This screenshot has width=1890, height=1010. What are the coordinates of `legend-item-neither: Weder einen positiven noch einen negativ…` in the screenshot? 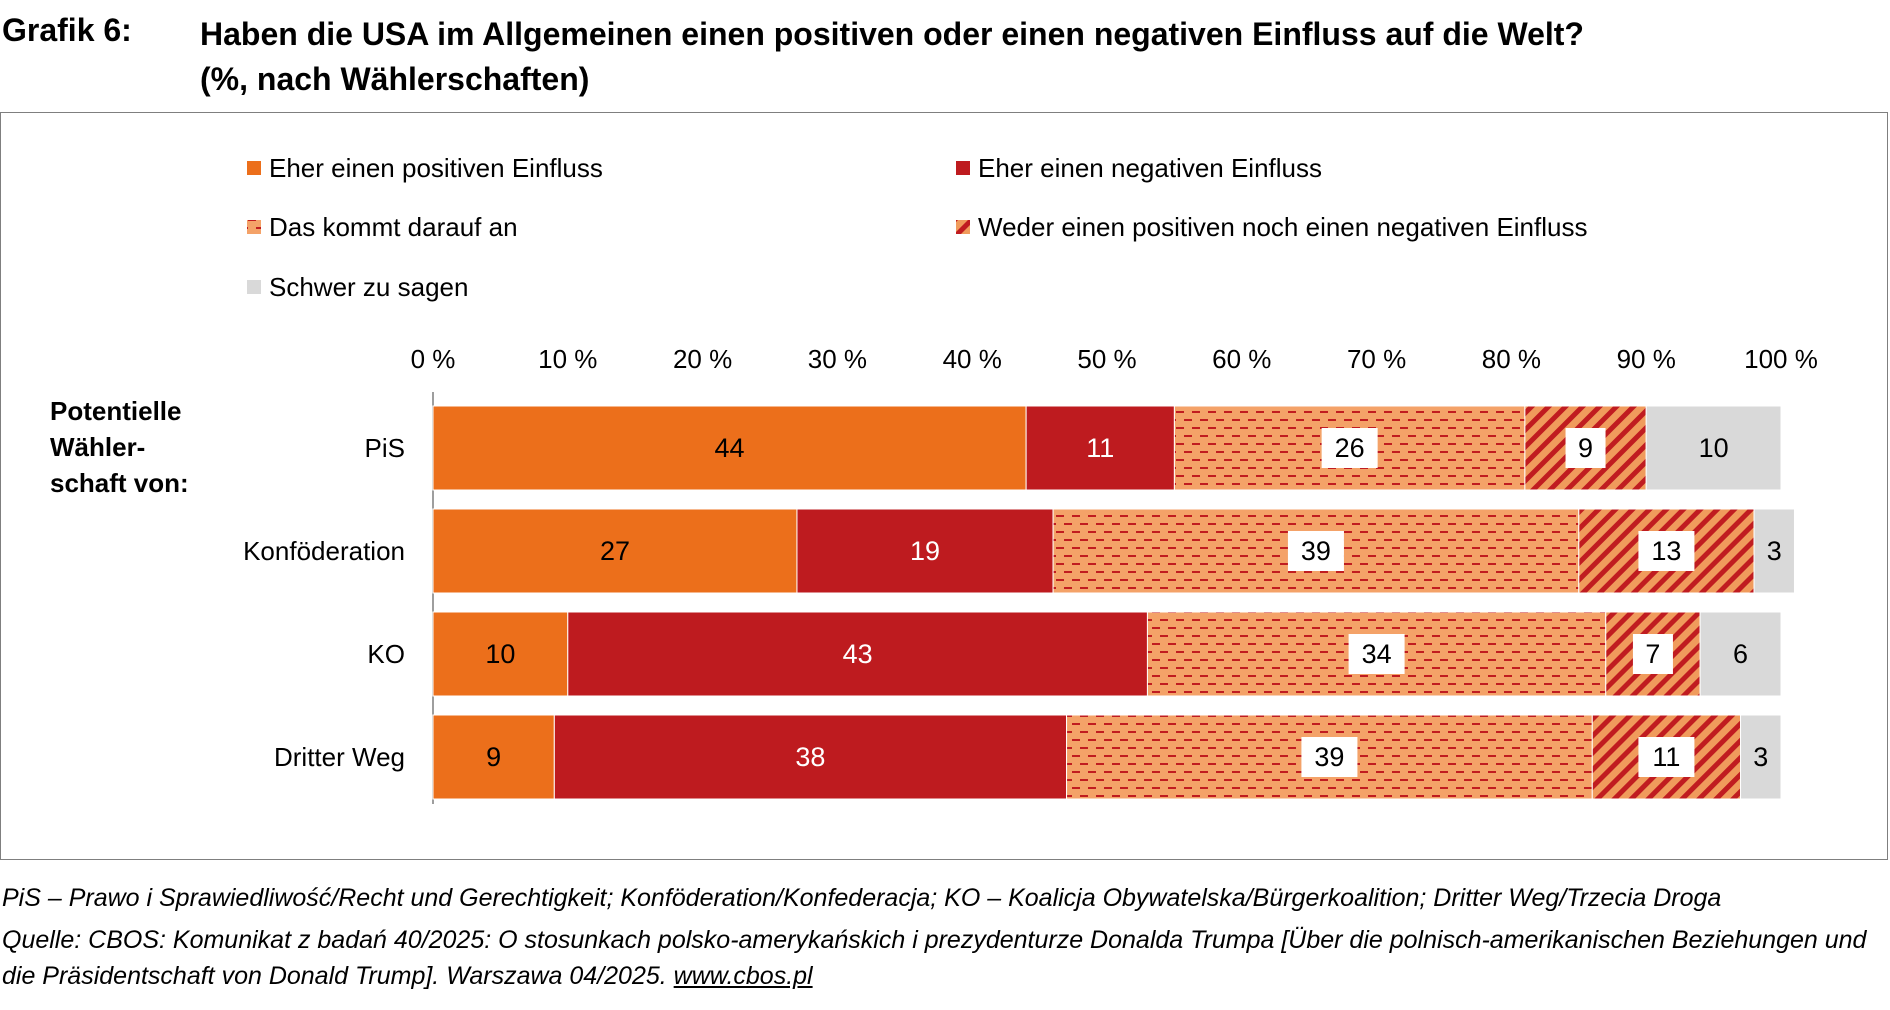 It's located at (1271, 227).